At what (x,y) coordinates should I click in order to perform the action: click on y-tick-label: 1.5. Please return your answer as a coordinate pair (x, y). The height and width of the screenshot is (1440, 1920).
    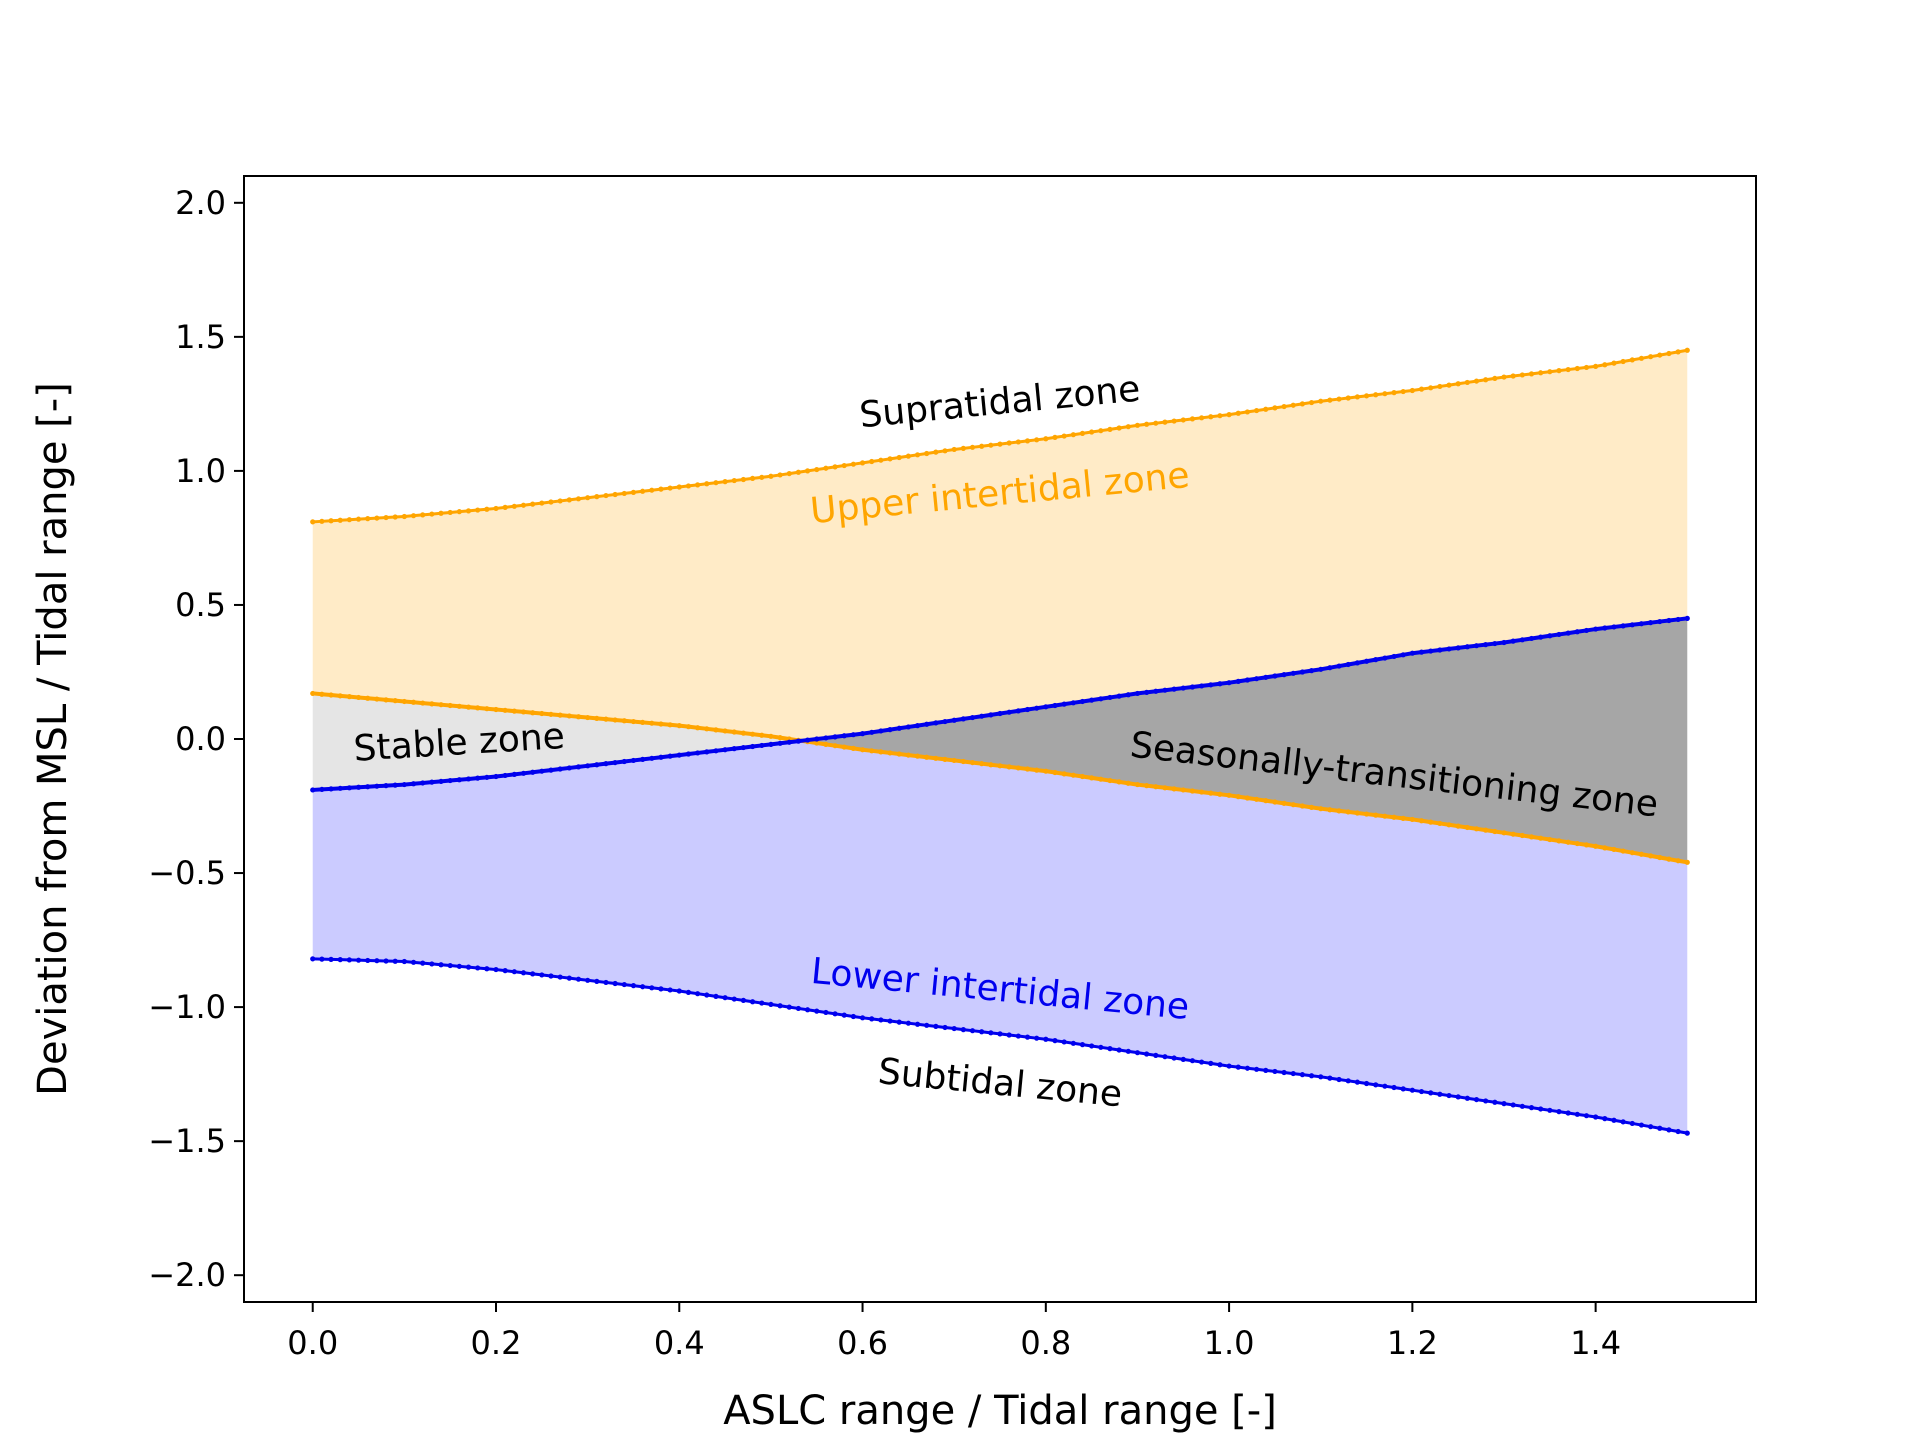
    Looking at the image, I should click on (200, 337).